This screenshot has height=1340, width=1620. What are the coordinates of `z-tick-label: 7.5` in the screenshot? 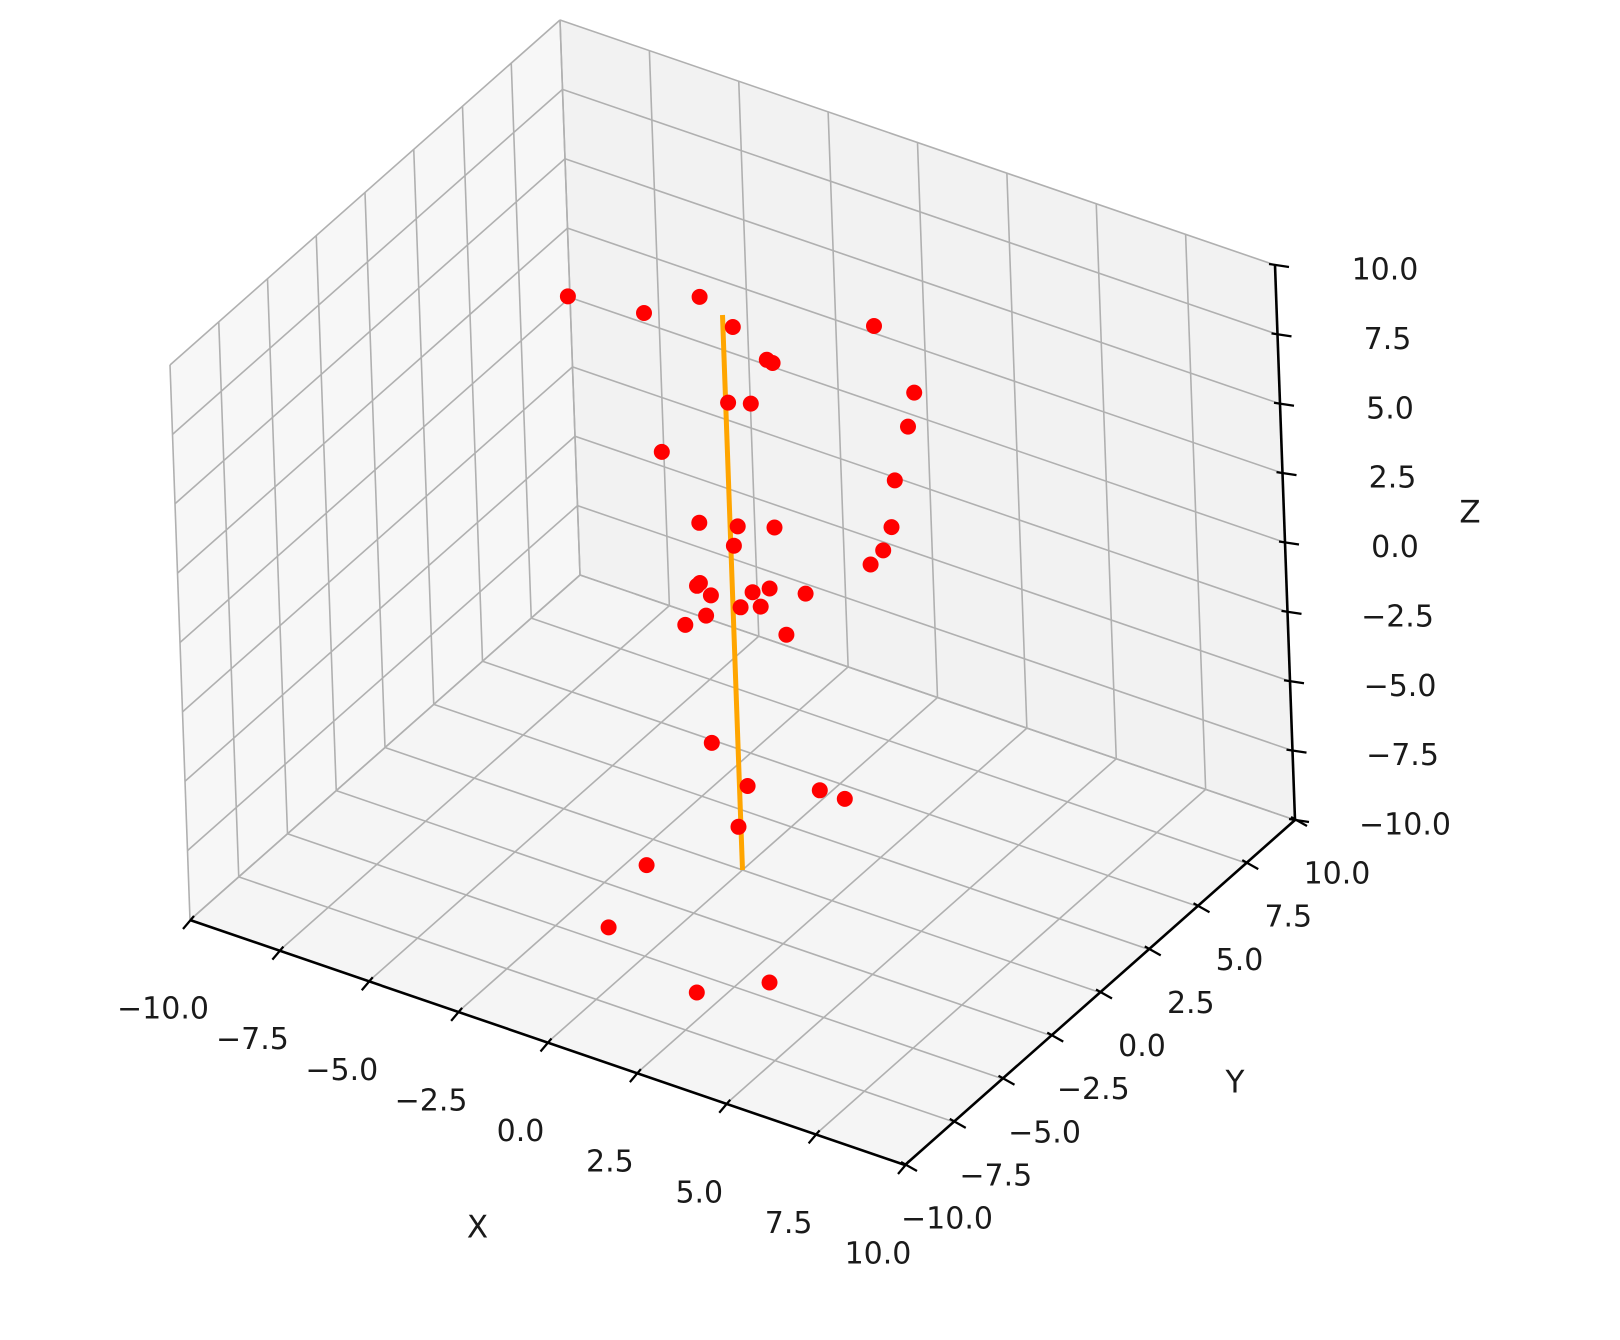 It's located at (1388, 339).